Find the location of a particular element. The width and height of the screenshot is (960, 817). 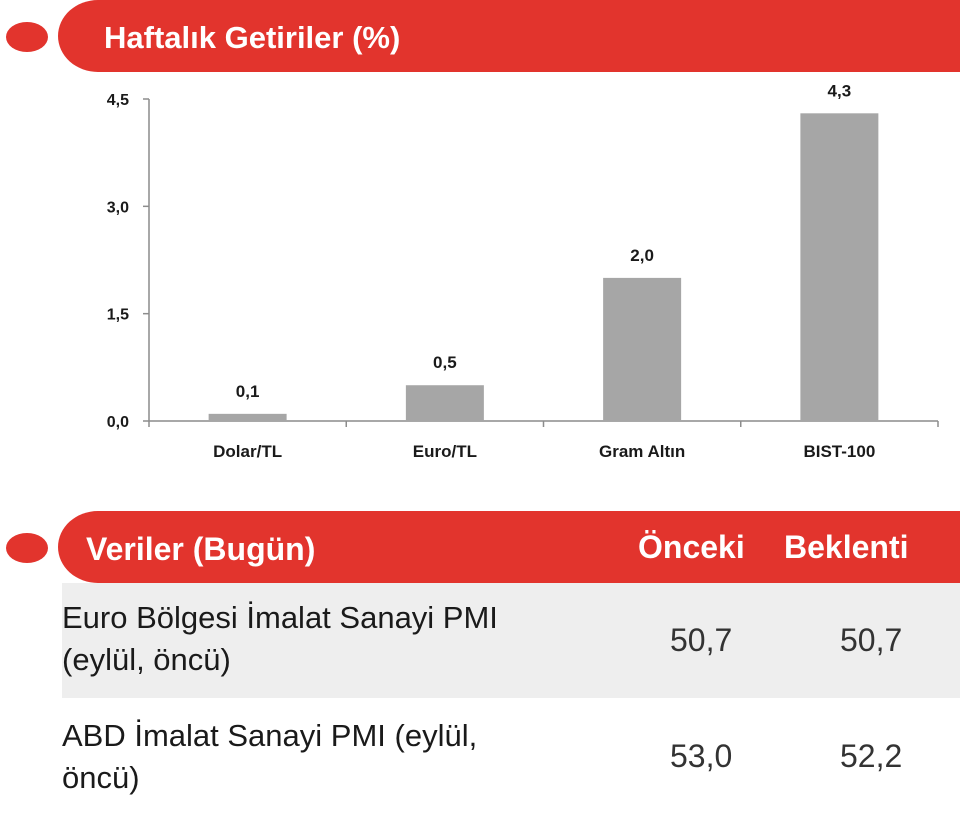

previous-value: 50,7 is located at coordinates (701, 640).